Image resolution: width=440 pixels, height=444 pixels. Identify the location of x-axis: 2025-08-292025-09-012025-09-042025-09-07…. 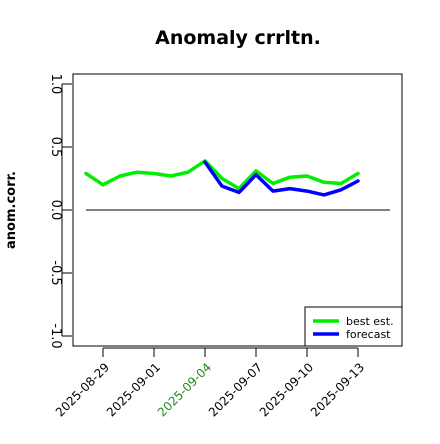
(210, 383).